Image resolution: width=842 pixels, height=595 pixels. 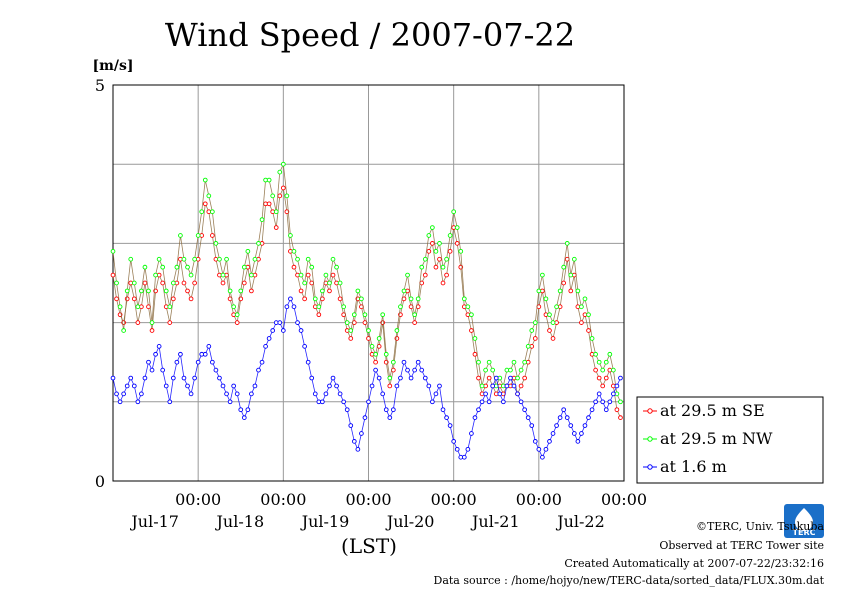 What do you see at coordinates (730, 440) in the screenshot?
I see `chart-legend: at 29.5 m SE at 29.5 m NW at 1.6 m` at bounding box center [730, 440].